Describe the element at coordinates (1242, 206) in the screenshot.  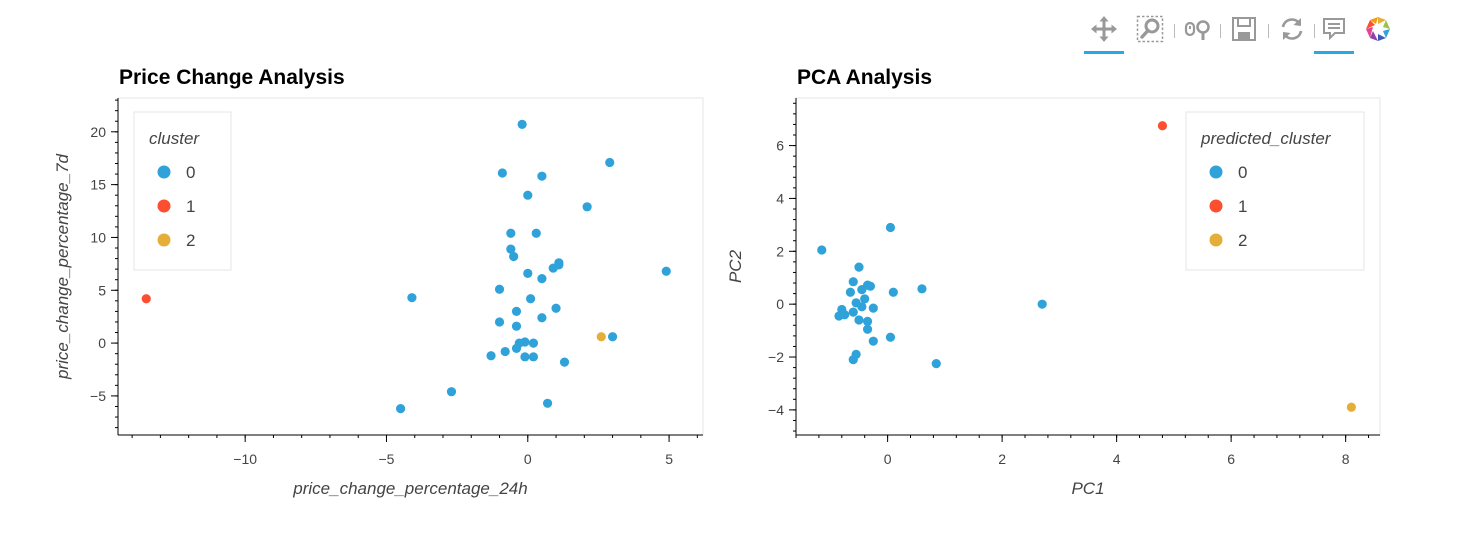
I see `legend-label: 1` at that location.